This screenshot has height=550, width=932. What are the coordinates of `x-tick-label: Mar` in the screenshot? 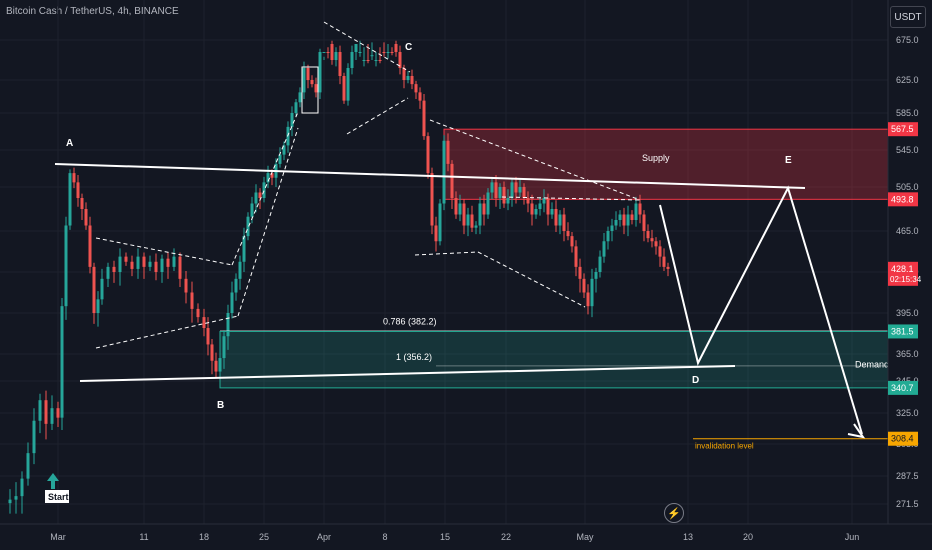 It's located at (58, 537).